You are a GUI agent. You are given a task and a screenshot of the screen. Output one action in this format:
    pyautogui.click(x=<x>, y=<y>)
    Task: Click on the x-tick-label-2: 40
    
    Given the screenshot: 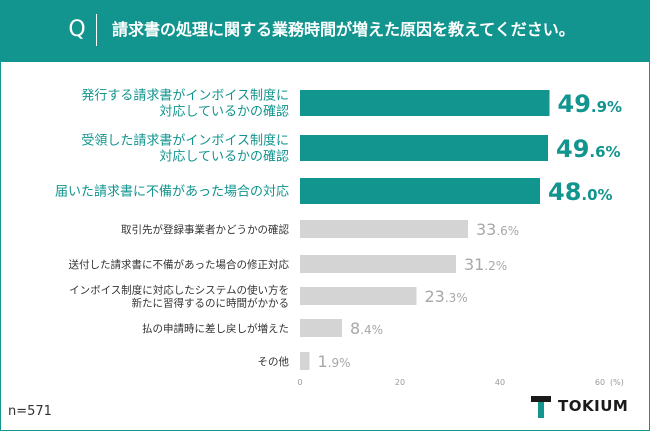 What is the action you would take?
    pyautogui.click(x=500, y=382)
    